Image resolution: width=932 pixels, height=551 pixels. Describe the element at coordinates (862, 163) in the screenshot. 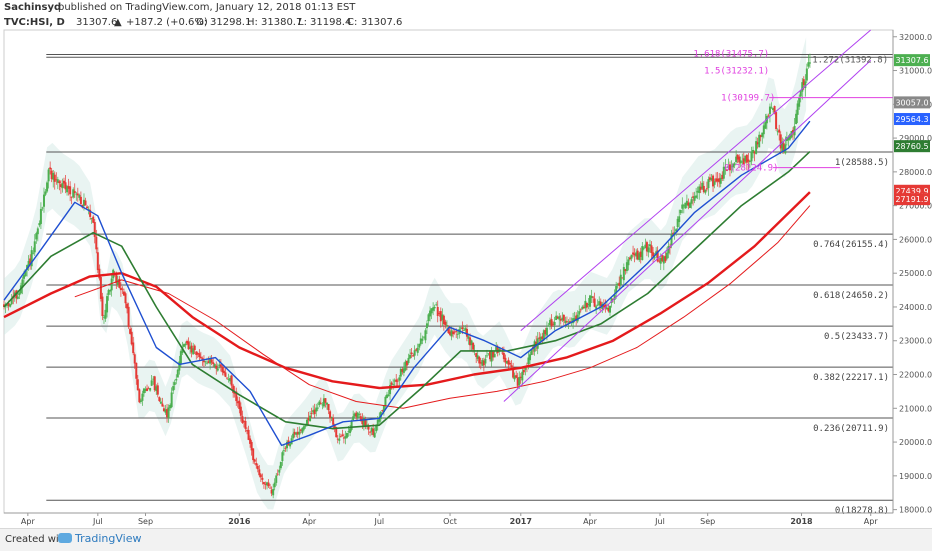

I see `fib-level-label: 1(28588.5)` at that location.